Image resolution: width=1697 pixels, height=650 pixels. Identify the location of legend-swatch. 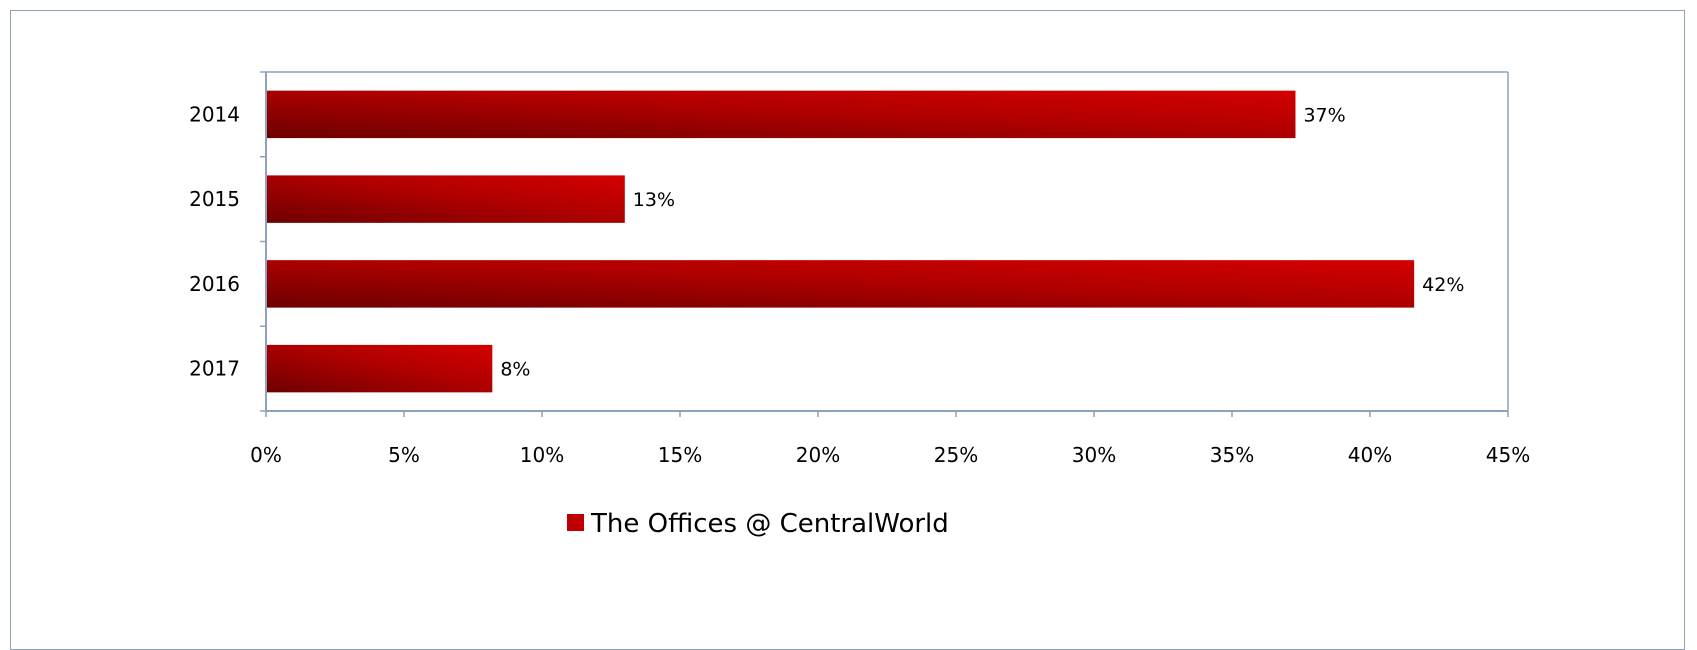
(575, 522).